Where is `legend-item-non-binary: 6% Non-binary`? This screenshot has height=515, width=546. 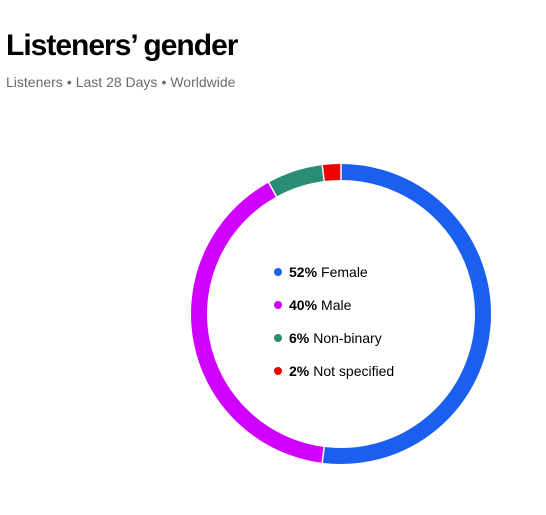
legend-item-non-binary: 6% Non-binary is located at coordinates (334, 337).